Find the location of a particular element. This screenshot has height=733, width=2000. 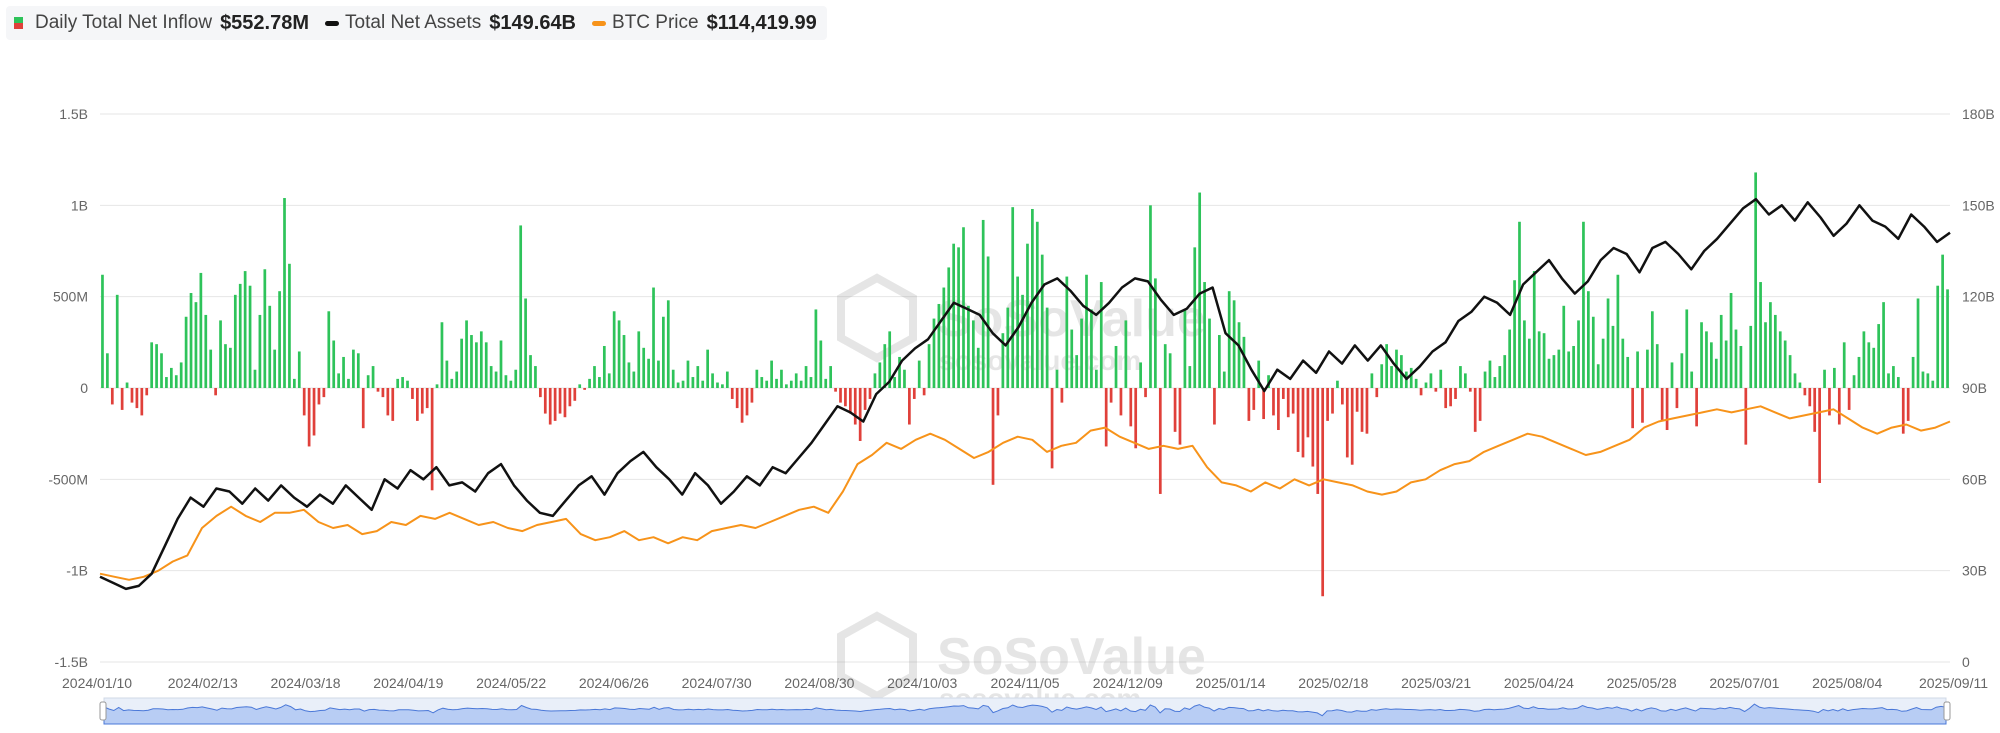

right-axis-tick-label: 150B is located at coordinates (1978, 205).